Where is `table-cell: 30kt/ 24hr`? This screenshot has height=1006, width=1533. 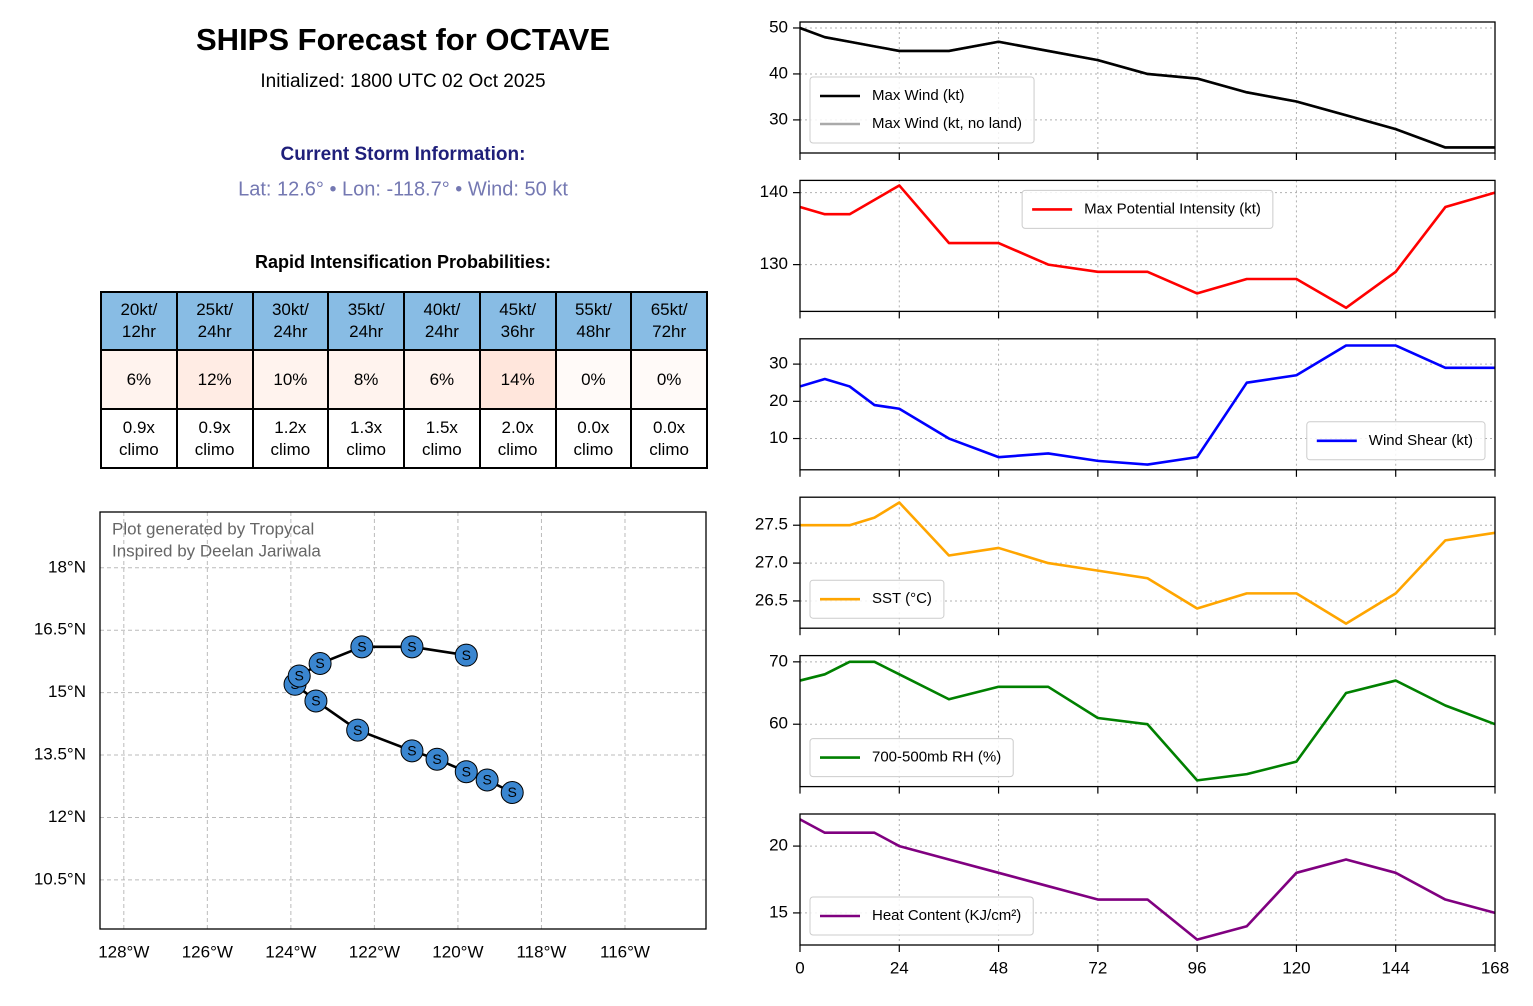
table-cell: 30kt/ 24hr is located at coordinates (290, 321).